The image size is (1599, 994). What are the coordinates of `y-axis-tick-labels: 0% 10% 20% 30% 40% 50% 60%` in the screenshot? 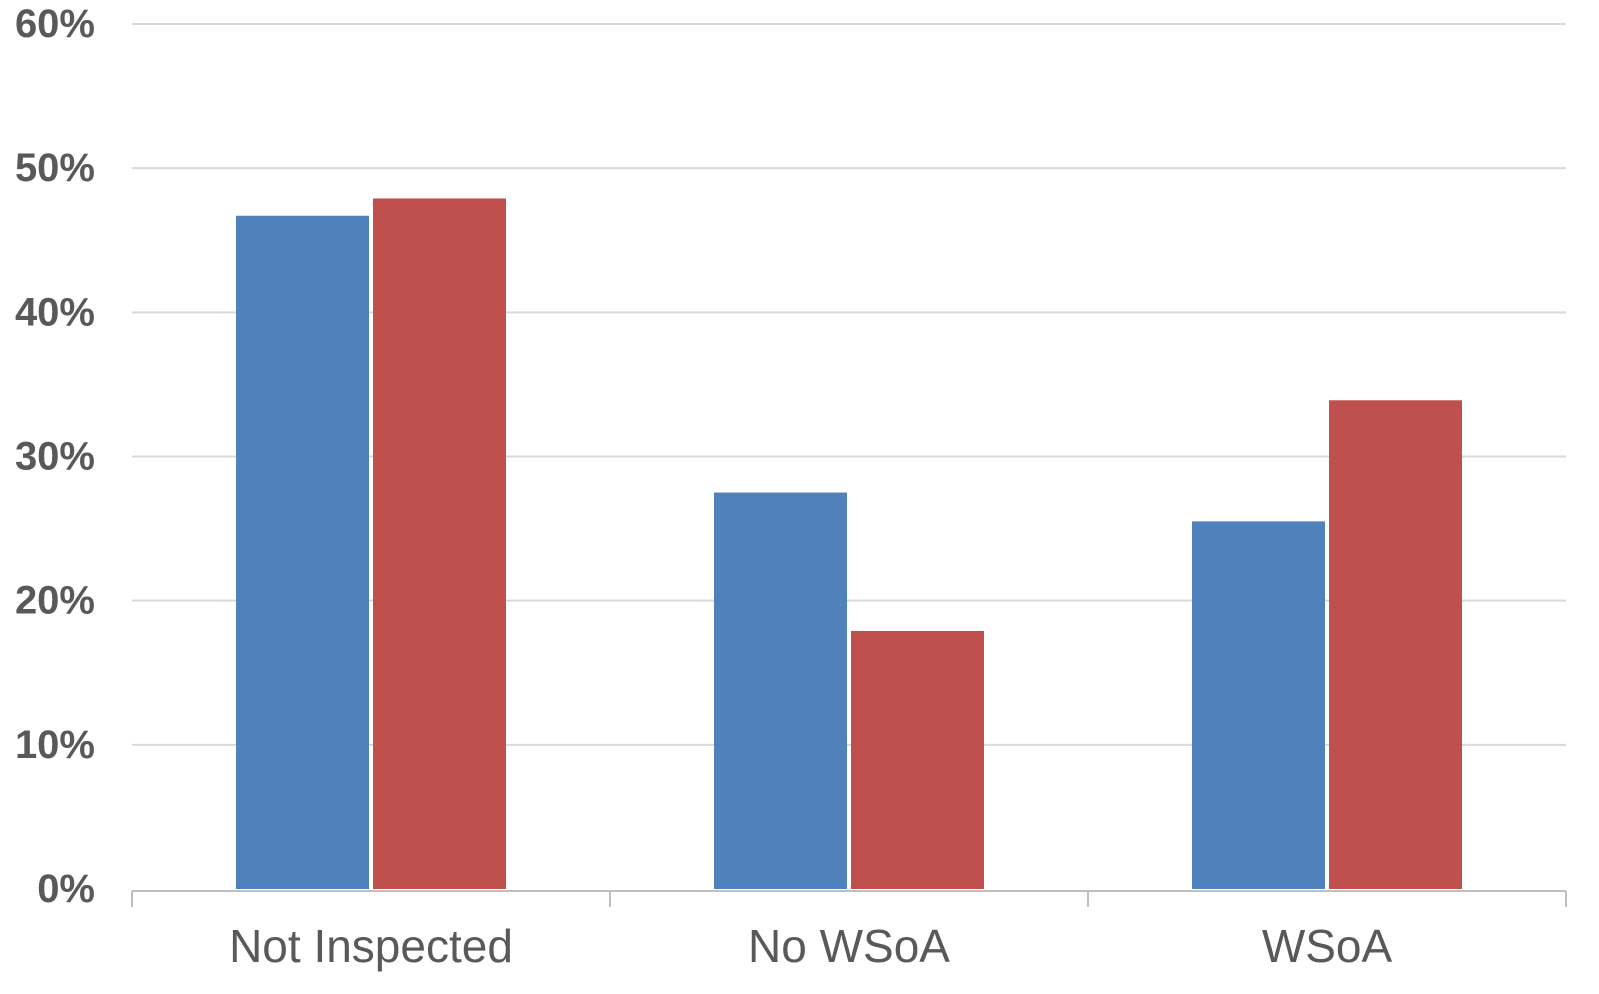 It's located at (55, 456).